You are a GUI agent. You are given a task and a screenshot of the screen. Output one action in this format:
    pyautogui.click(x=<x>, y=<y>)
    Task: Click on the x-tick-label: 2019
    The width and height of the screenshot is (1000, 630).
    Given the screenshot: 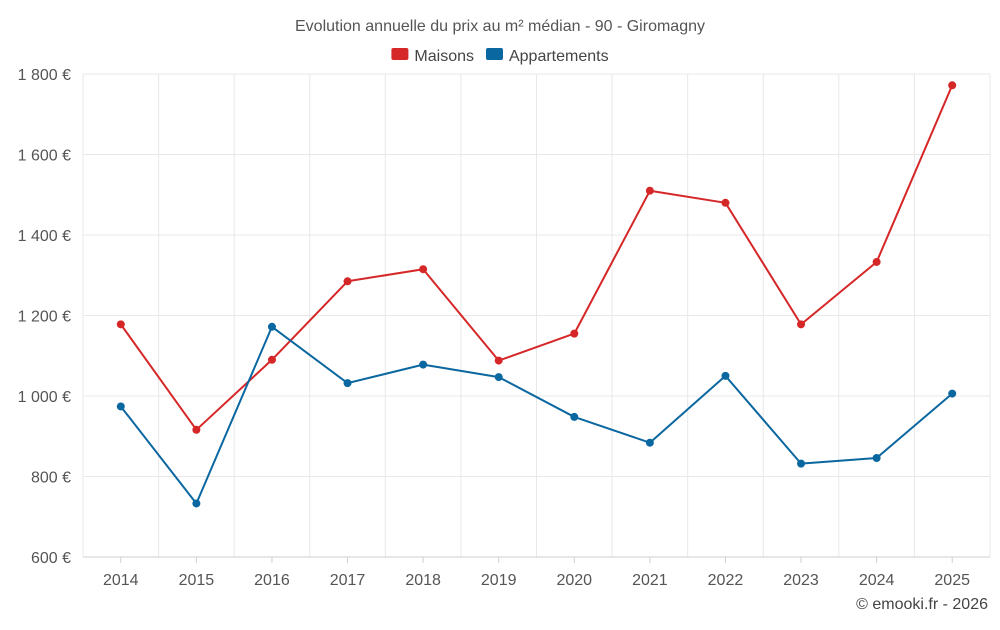 What is the action you would take?
    pyautogui.click(x=499, y=580)
    